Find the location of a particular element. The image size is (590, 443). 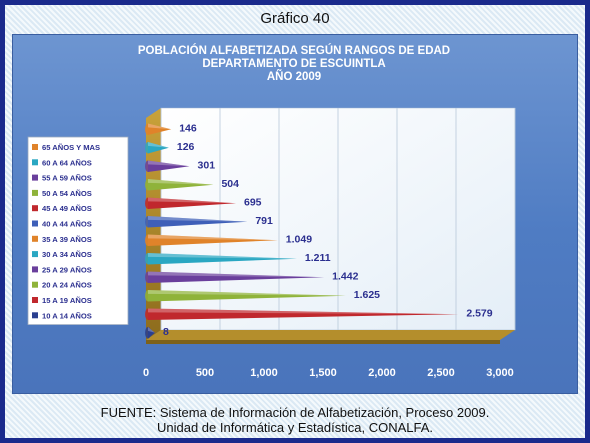

legend-box is located at coordinates (78, 231).